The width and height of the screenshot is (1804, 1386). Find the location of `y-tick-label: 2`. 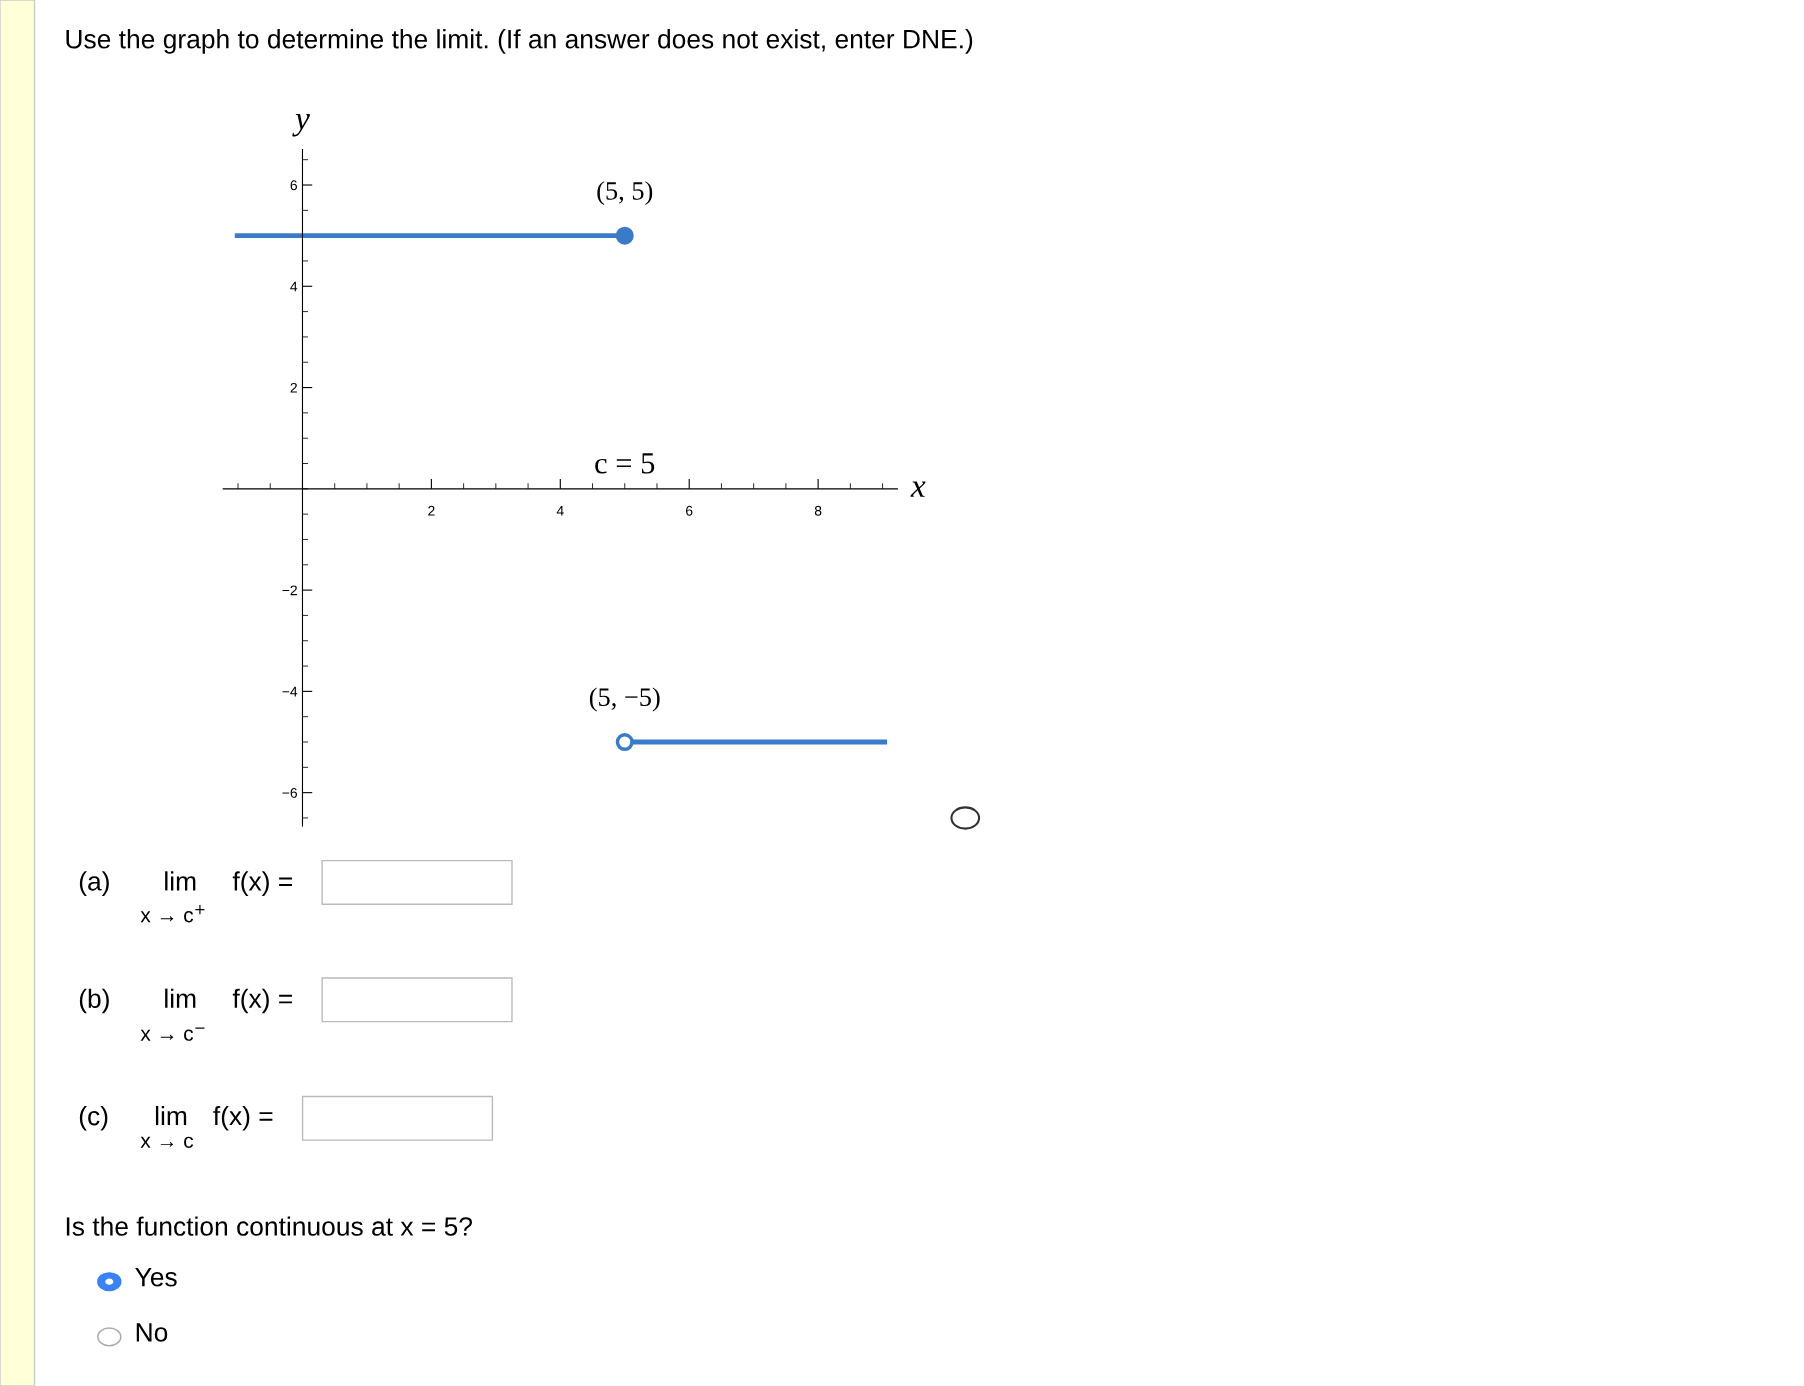

y-tick-label: 2 is located at coordinates (293, 387).